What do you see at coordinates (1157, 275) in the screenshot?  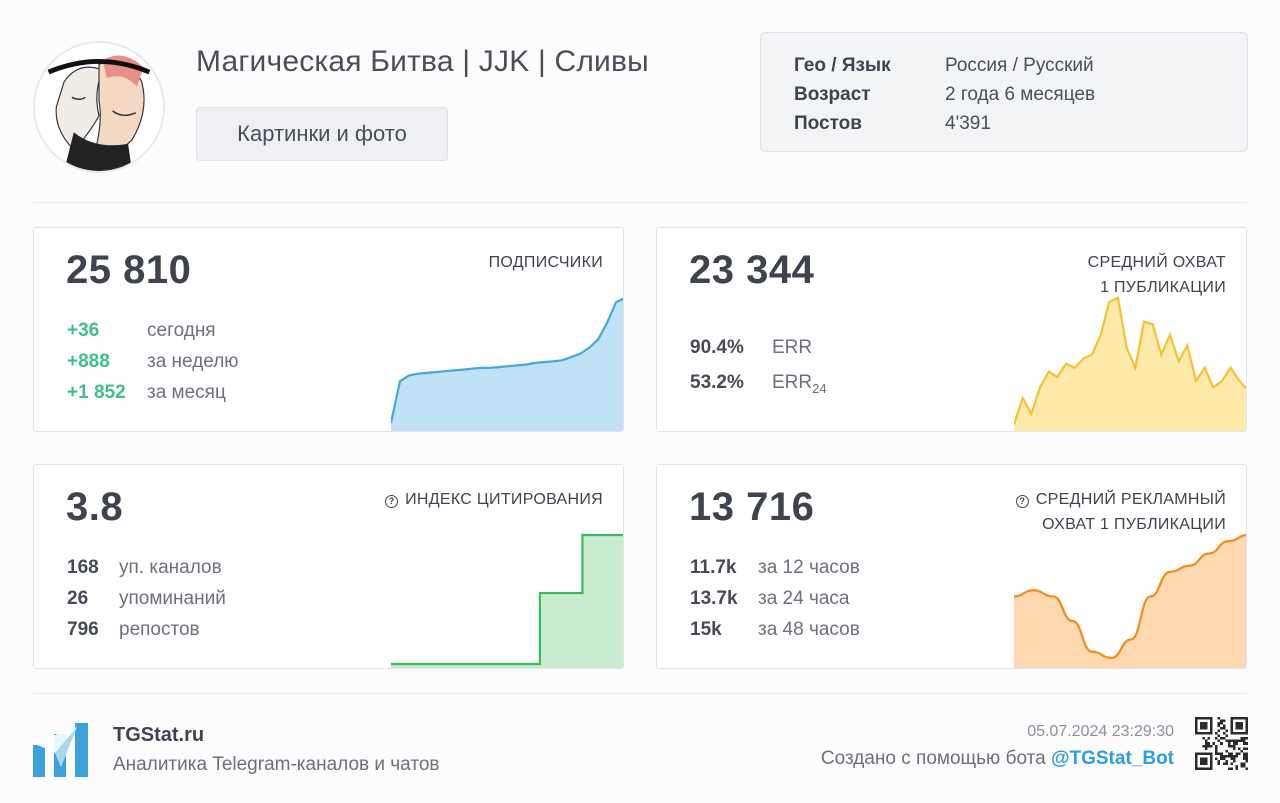 I see `reach-label: СРЕДНИЙ ОХВАТ 1 ПУБЛИКАЦИИ` at bounding box center [1157, 275].